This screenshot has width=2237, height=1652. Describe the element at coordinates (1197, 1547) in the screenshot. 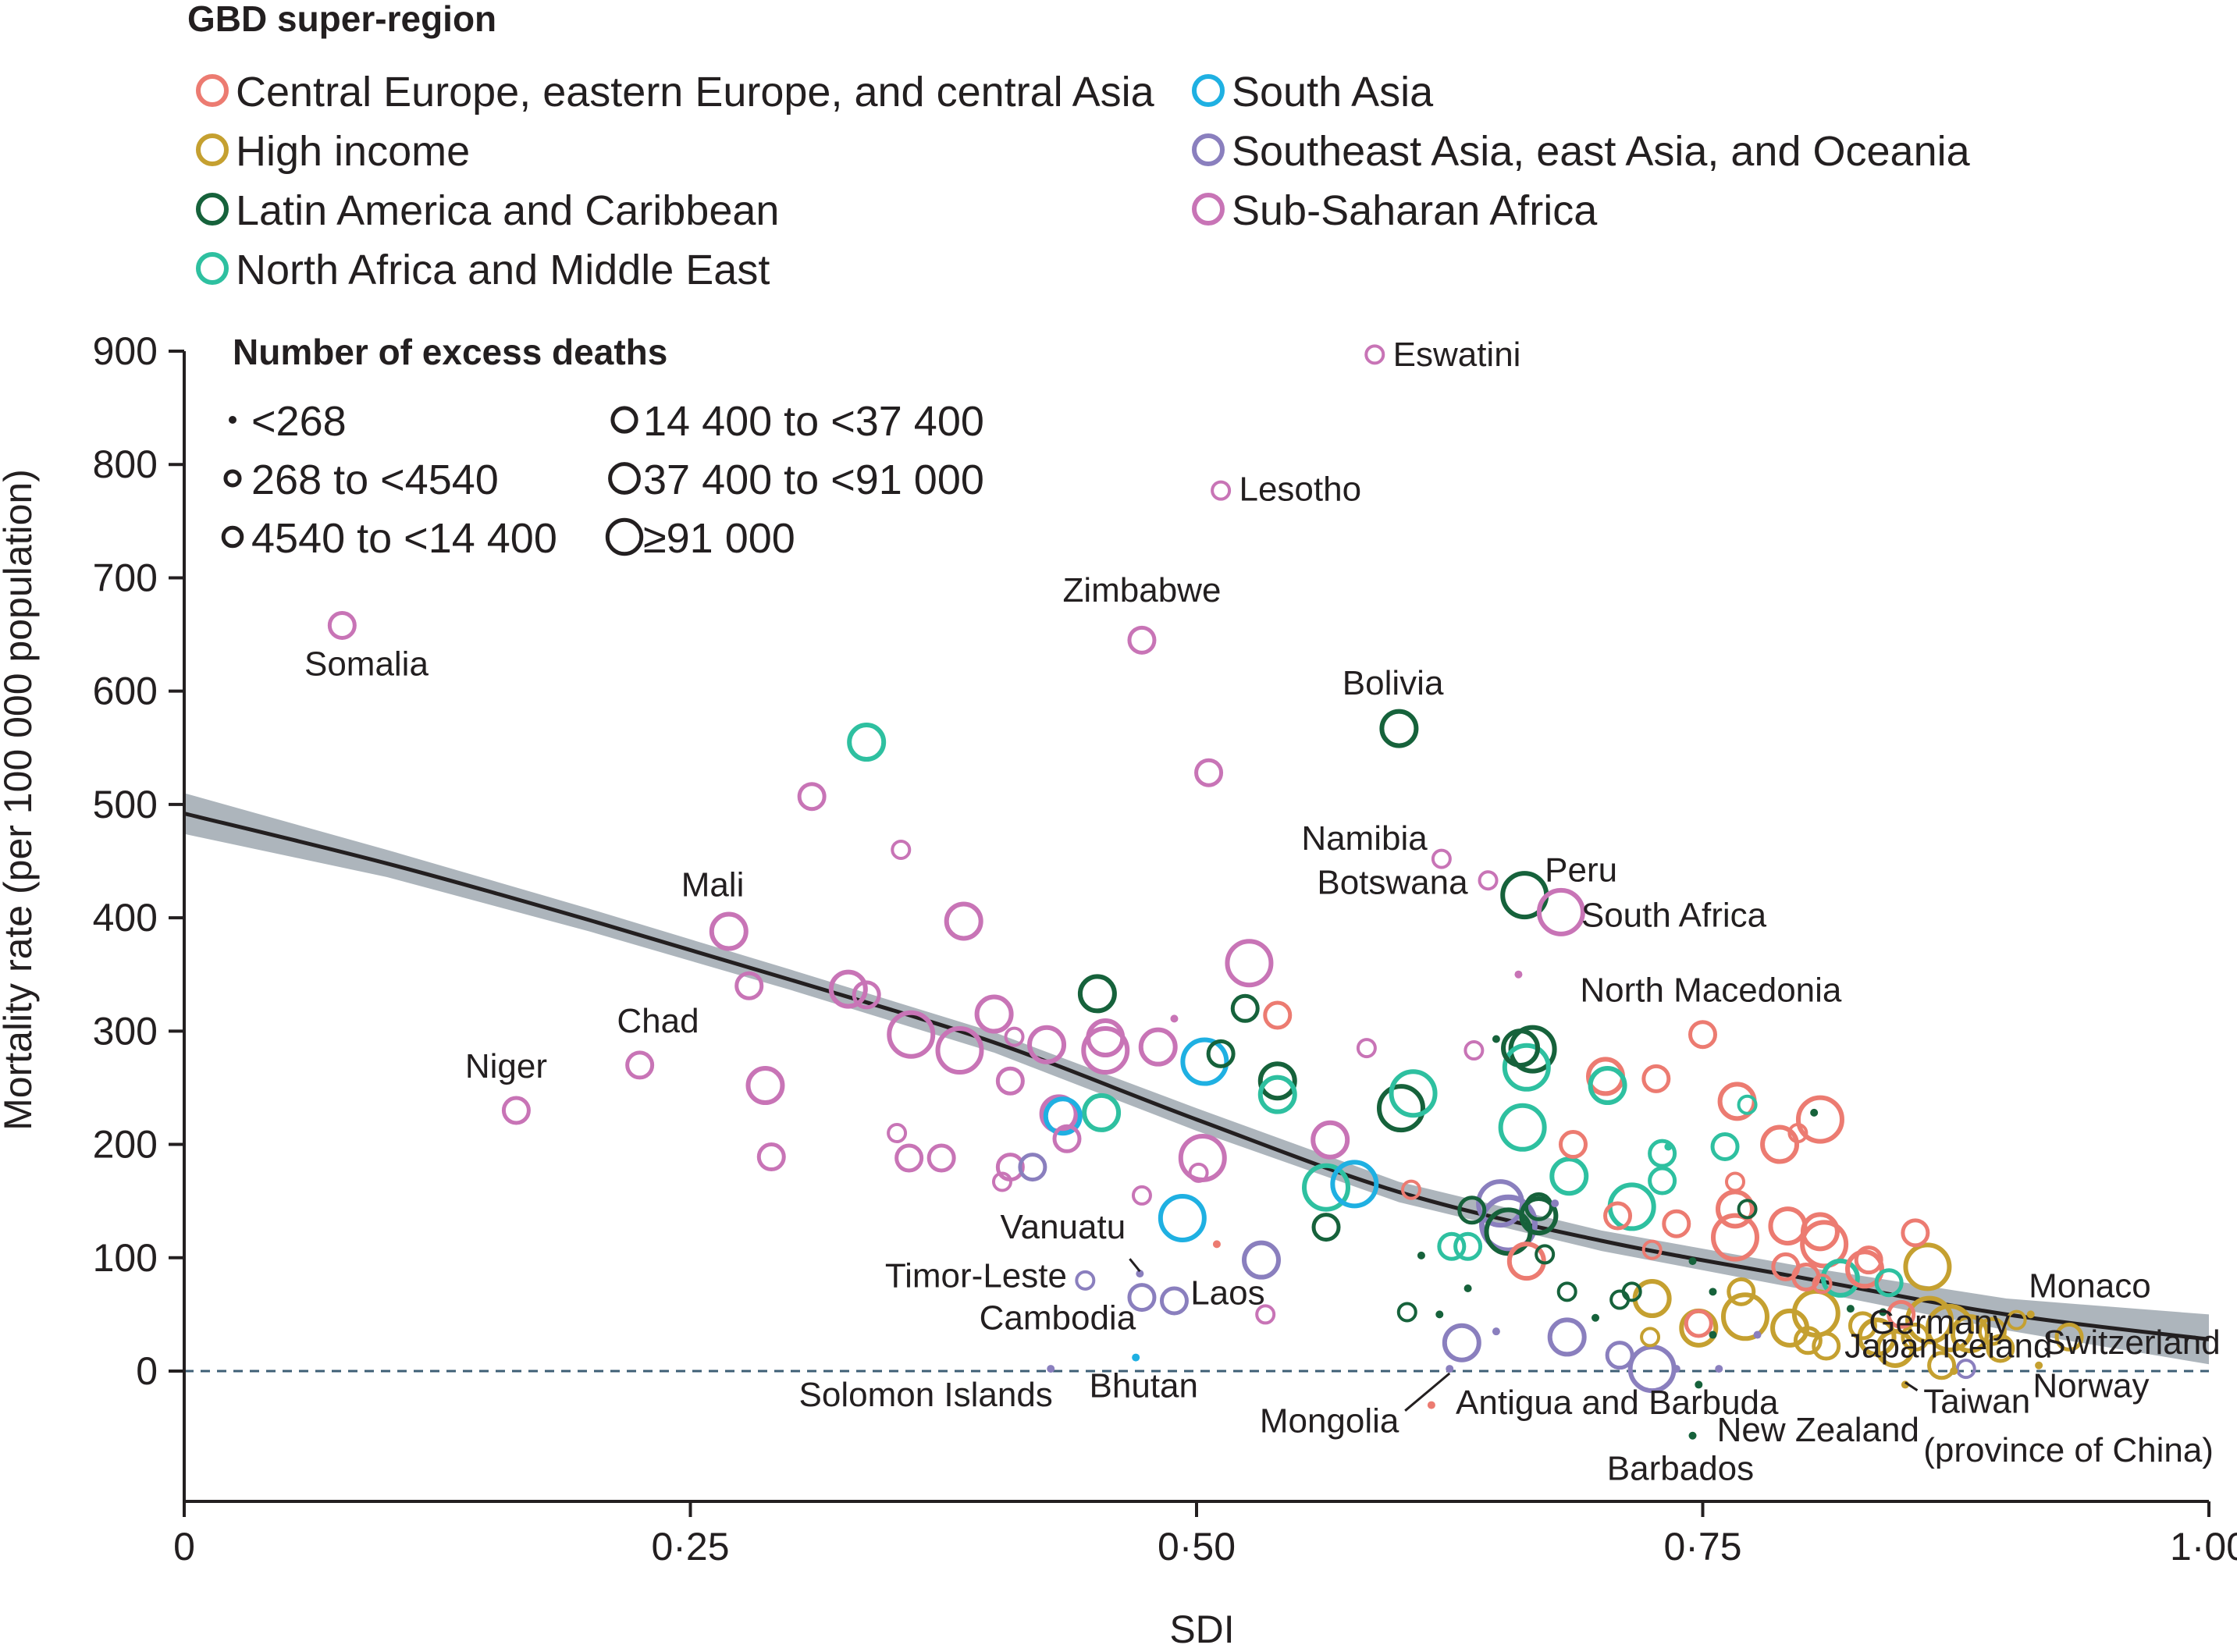

I see `x-tick-label: 0·50` at that location.